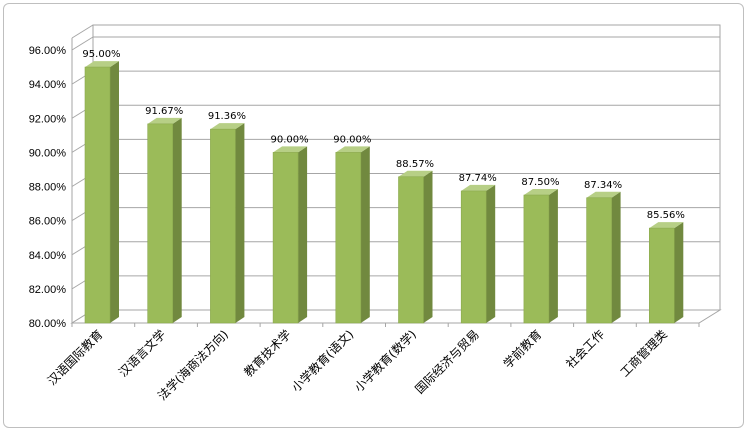 The width and height of the screenshot is (749, 433). Describe the element at coordinates (48, 153) in the screenshot. I see `y-tick-label: 90.00%` at that location.